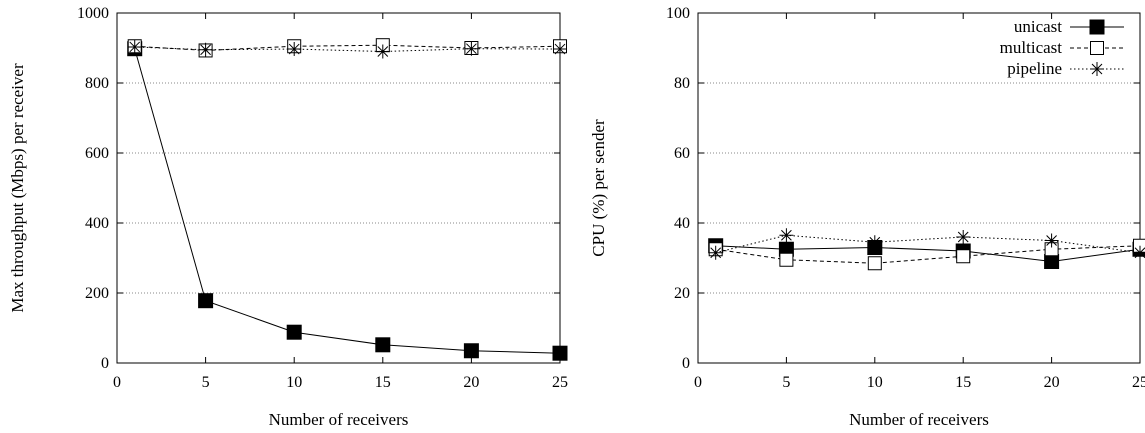 This screenshot has width=1145, height=433. I want to click on y-tick-label: 60, so click(682, 153).